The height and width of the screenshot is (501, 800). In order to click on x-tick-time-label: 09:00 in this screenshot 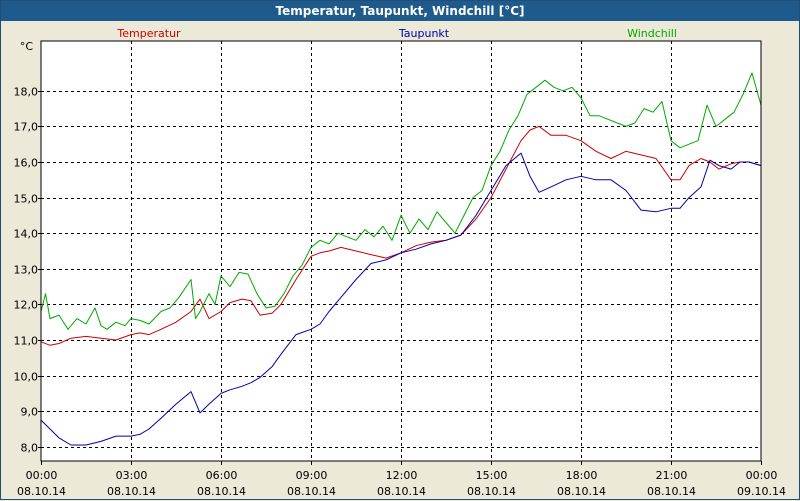, I will do `click(312, 475)`.